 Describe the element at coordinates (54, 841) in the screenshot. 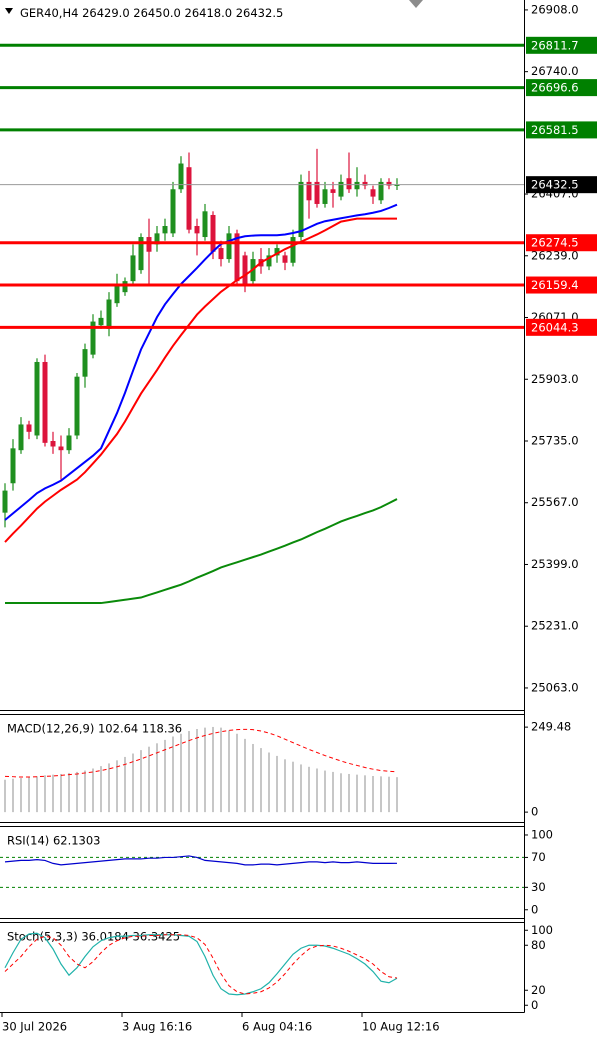

I see `indicator-title: RSI(14) 62.1303` at that location.